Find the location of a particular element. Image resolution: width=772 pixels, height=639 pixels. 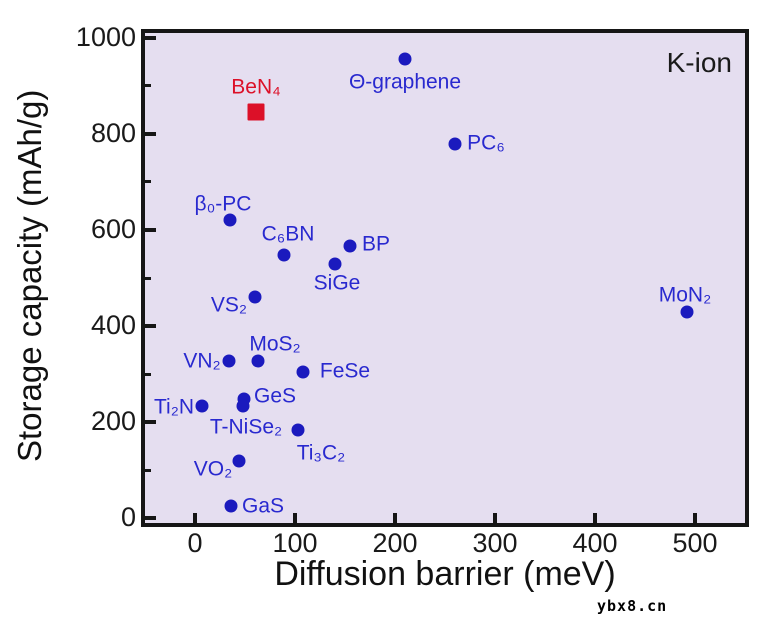

data-point-label: BP is located at coordinates (376, 244).